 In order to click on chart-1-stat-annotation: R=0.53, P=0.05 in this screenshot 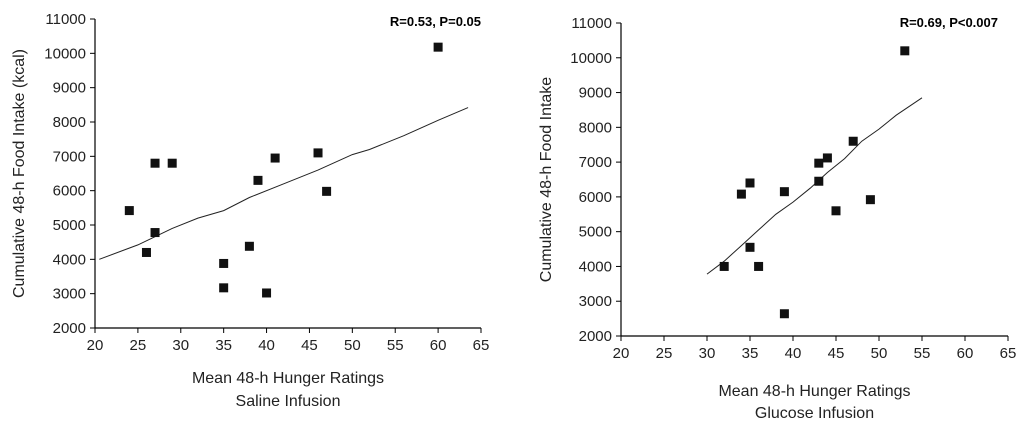, I will do `click(435, 21)`.